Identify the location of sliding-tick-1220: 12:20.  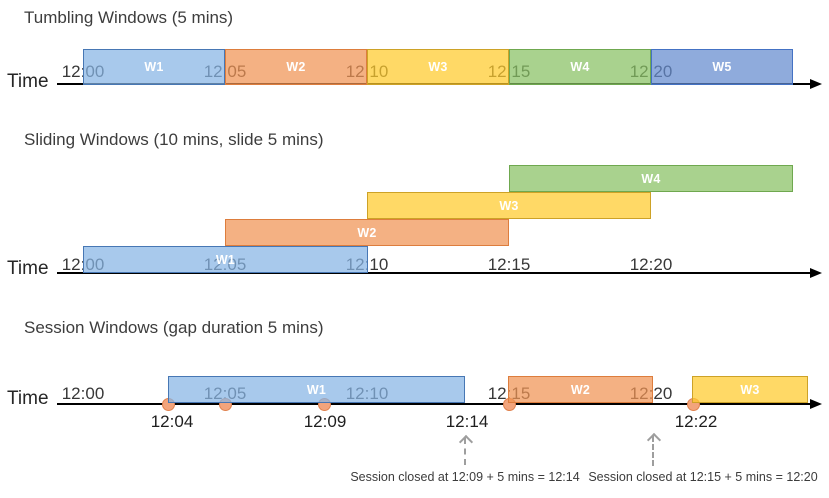
(651, 264).